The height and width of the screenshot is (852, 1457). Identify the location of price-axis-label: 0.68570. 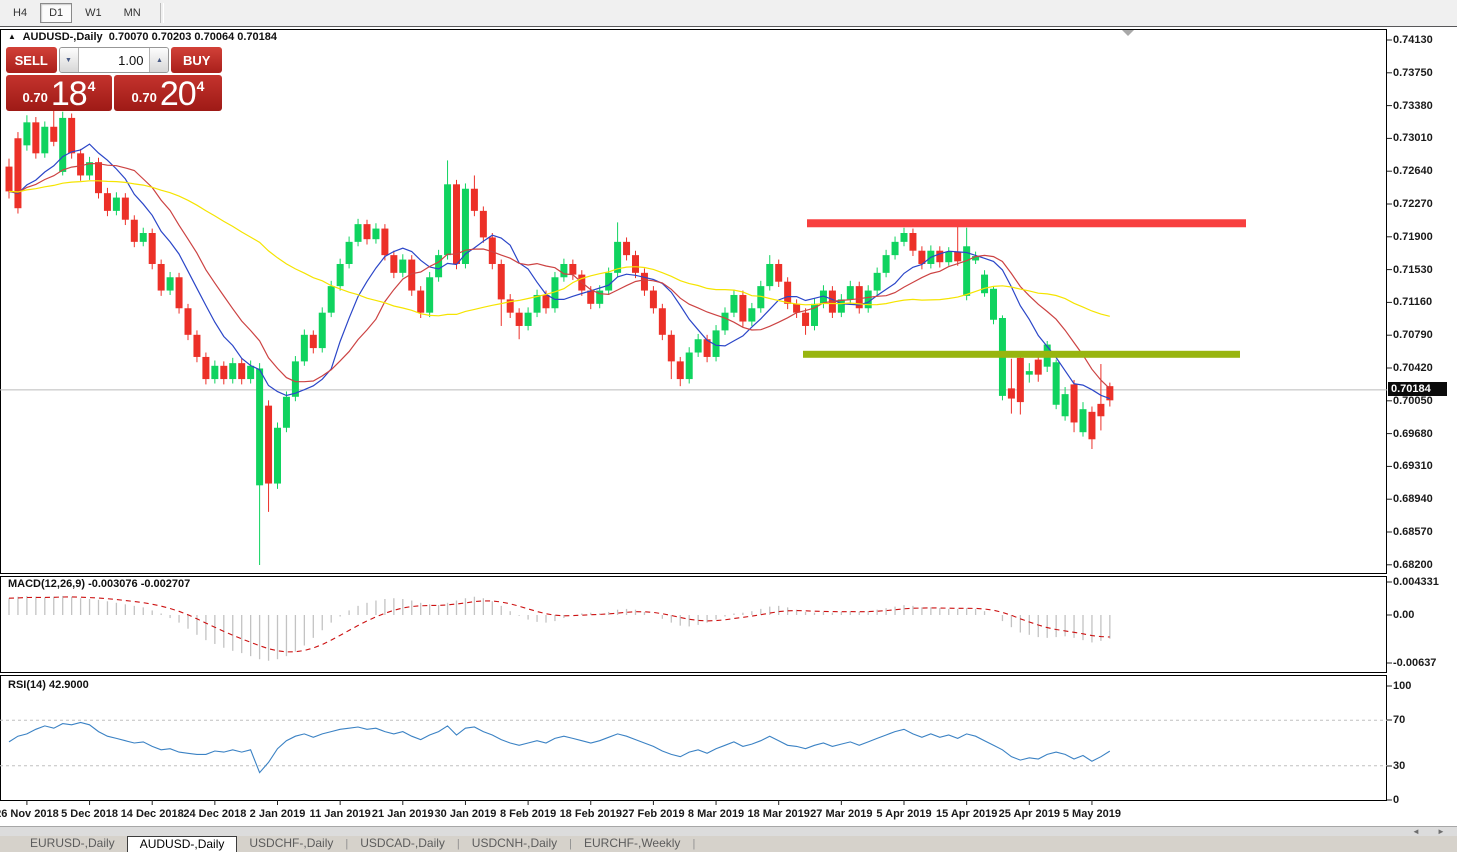
(1413, 532).